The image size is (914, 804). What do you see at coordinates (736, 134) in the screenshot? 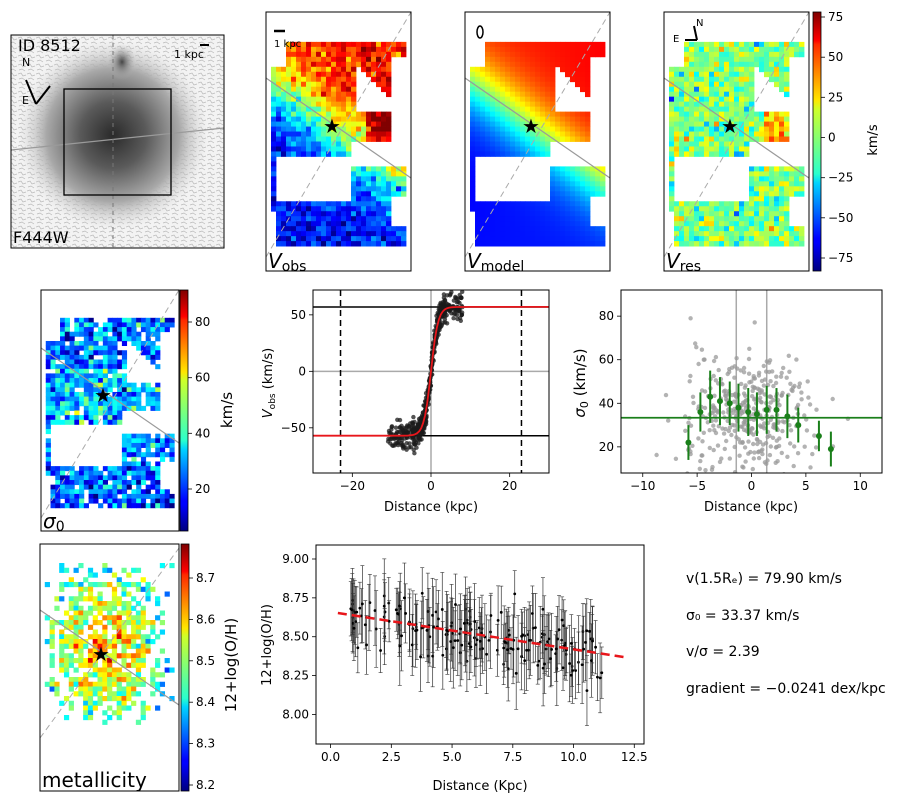
I see `vres-minor-axis` at bounding box center [736, 134].